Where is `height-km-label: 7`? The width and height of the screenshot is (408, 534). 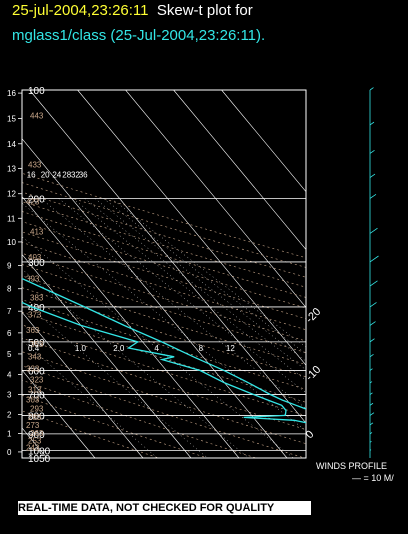
height-km-label: 7 is located at coordinates (9, 311).